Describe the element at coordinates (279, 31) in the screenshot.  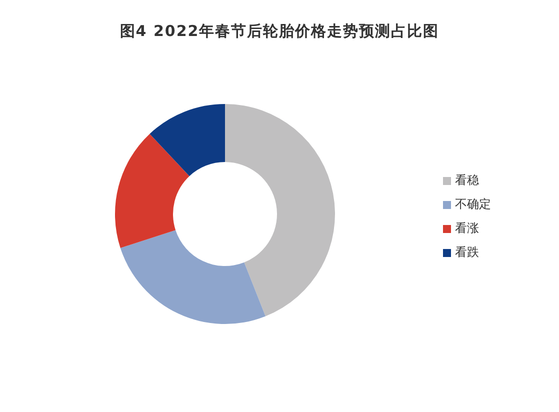
I see `chart-title: 图4 2022年春节后轮胎价格走势预测占比图` at that location.